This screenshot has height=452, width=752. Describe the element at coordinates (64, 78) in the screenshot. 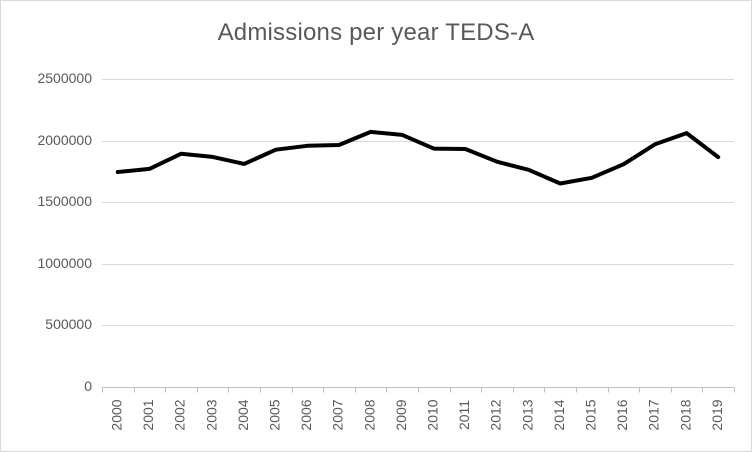

I see `y-tick-label: 2500000` at that location.